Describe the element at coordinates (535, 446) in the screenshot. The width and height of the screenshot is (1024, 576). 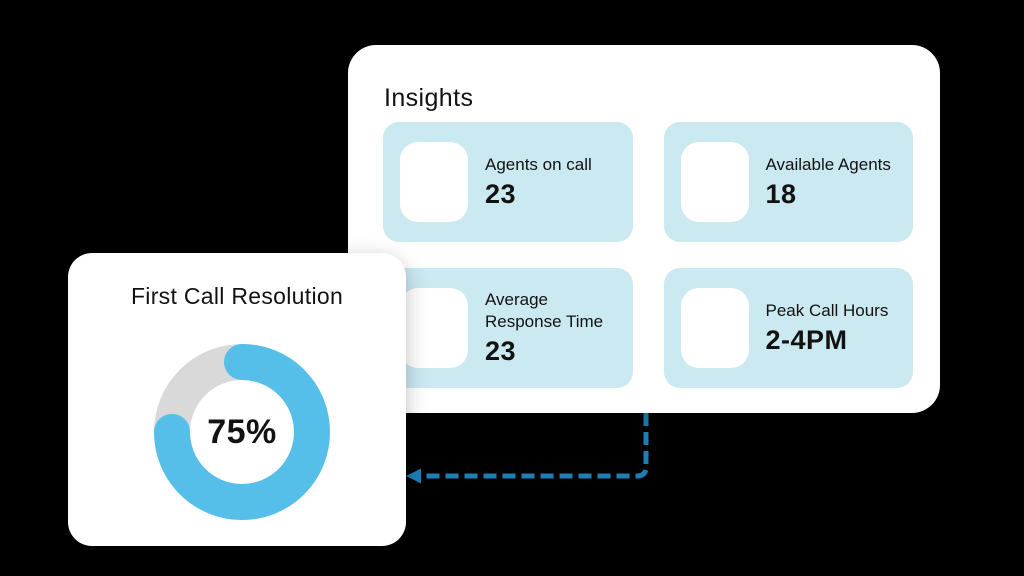
I see `connector-path` at that location.